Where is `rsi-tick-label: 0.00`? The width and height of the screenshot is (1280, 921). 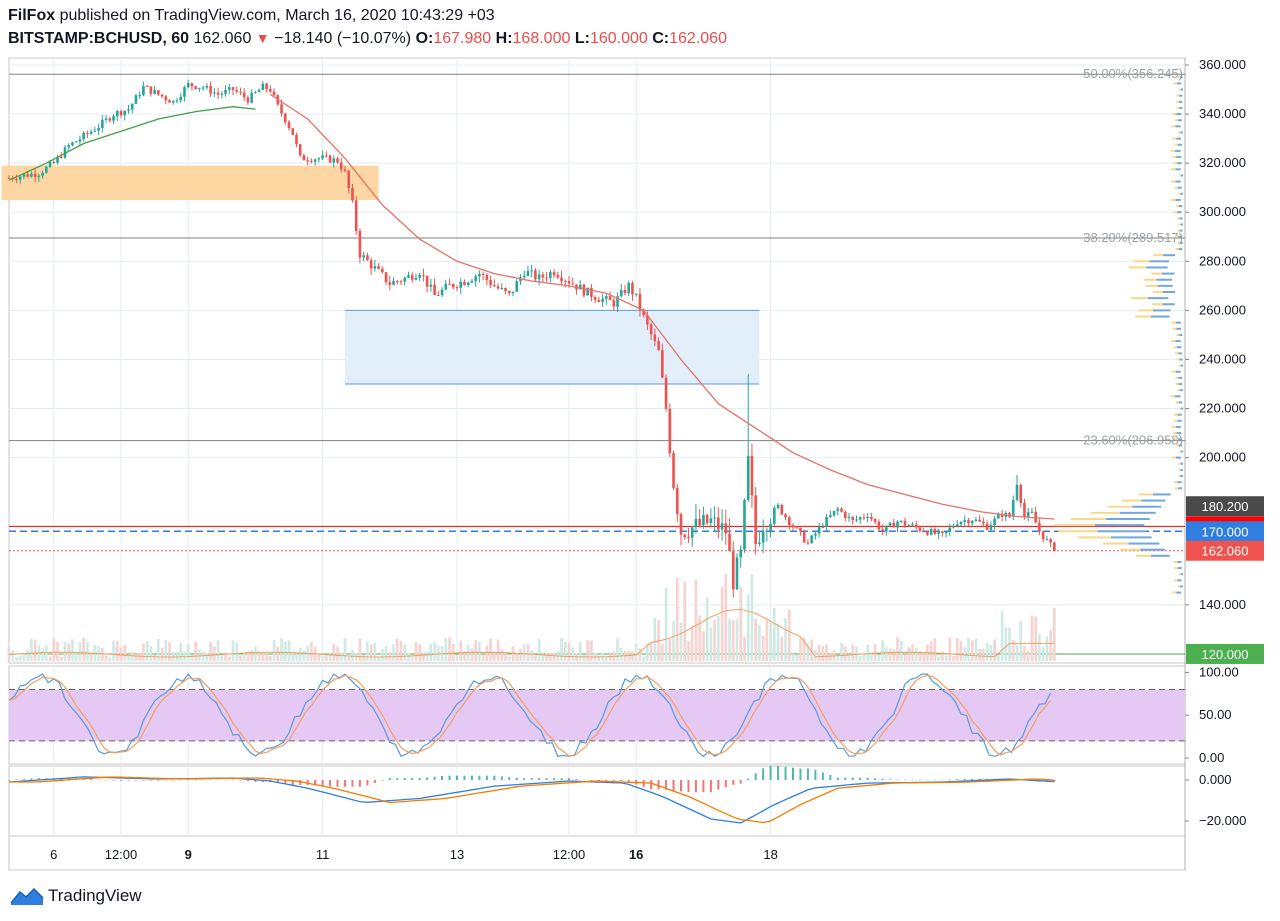
rsi-tick-label: 0.00 is located at coordinates (1211, 757).